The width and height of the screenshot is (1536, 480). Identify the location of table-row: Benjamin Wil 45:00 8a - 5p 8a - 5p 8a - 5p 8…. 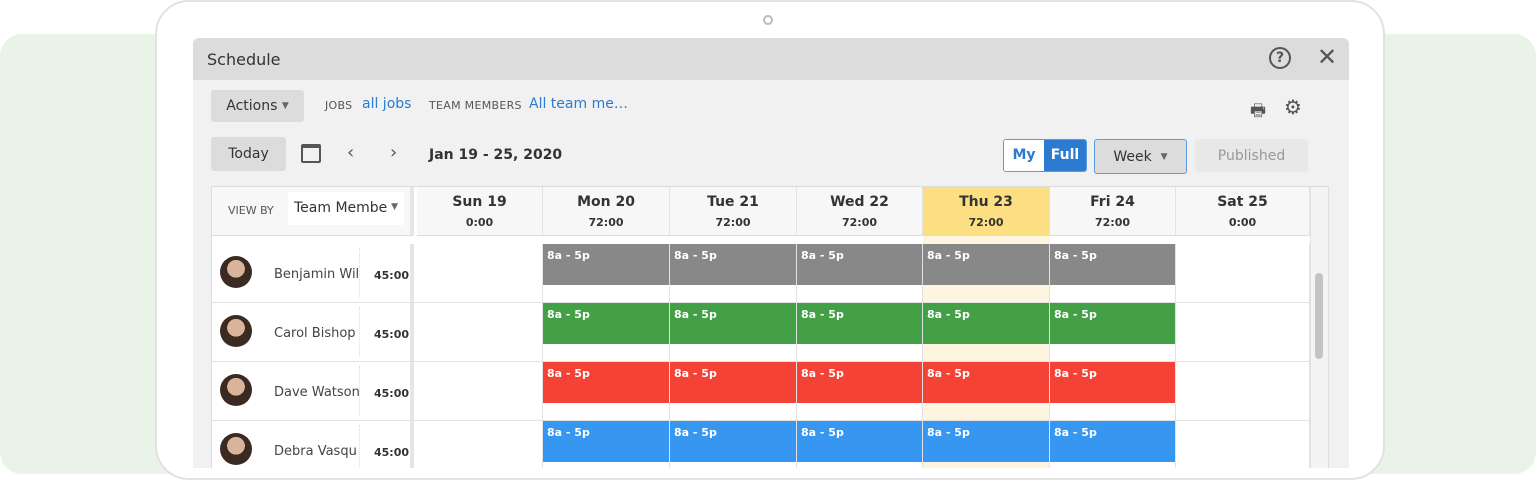
(761, 273).